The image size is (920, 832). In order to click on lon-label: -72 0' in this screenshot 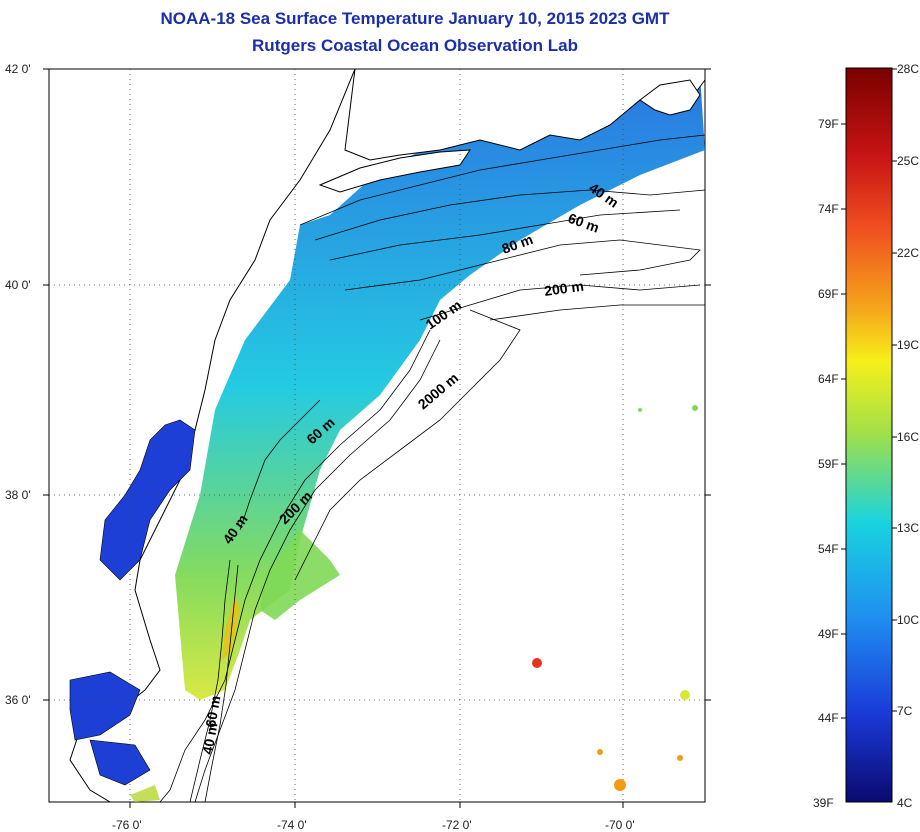, I will do `click(457, 825)`.